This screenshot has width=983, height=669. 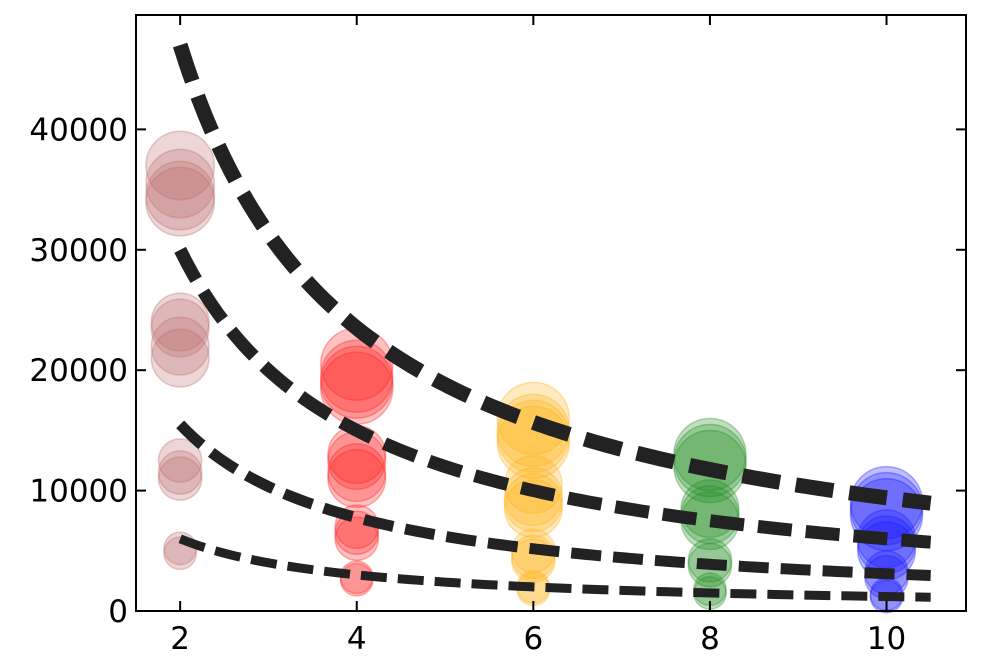 I want to click on x-tick-labels: 2 4 6 8 10, so click(x=538, y=639).